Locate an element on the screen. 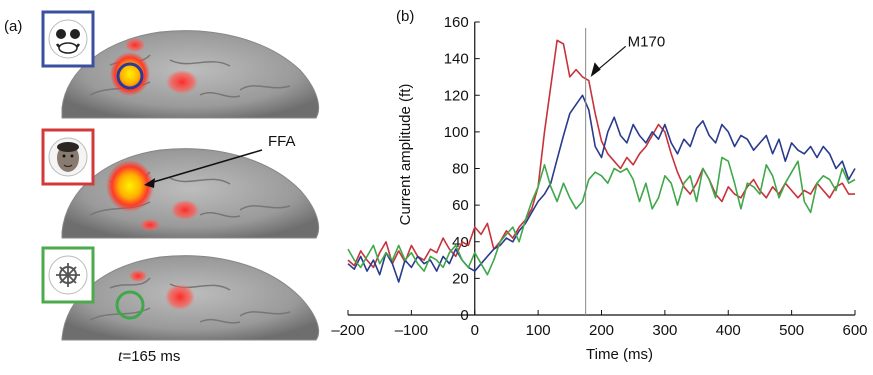 The width and height of the screenshot is (873, 375). y-tick-label: 20 is located at coordinates (460, 278).